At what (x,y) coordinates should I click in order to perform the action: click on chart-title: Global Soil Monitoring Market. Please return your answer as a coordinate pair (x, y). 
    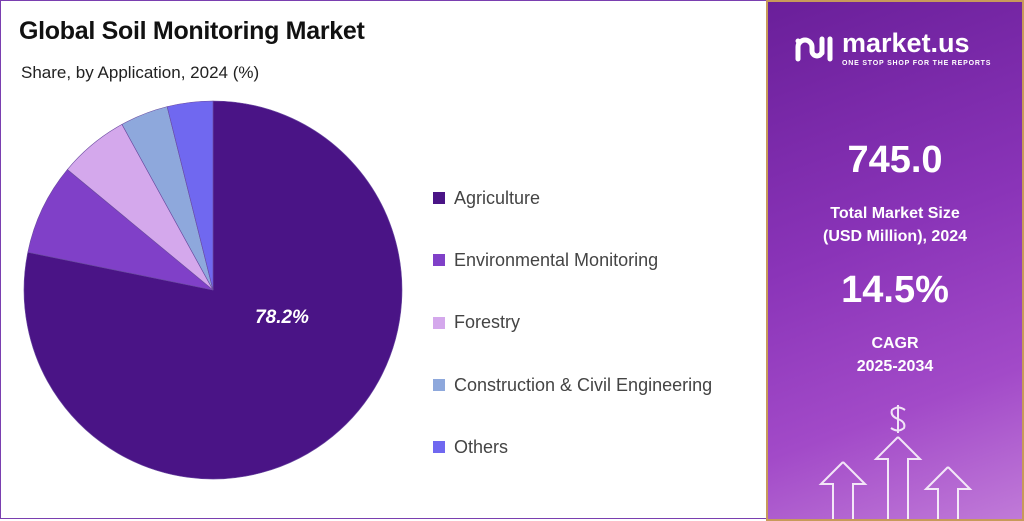
    Looking at the image, I should click on (192, 31).